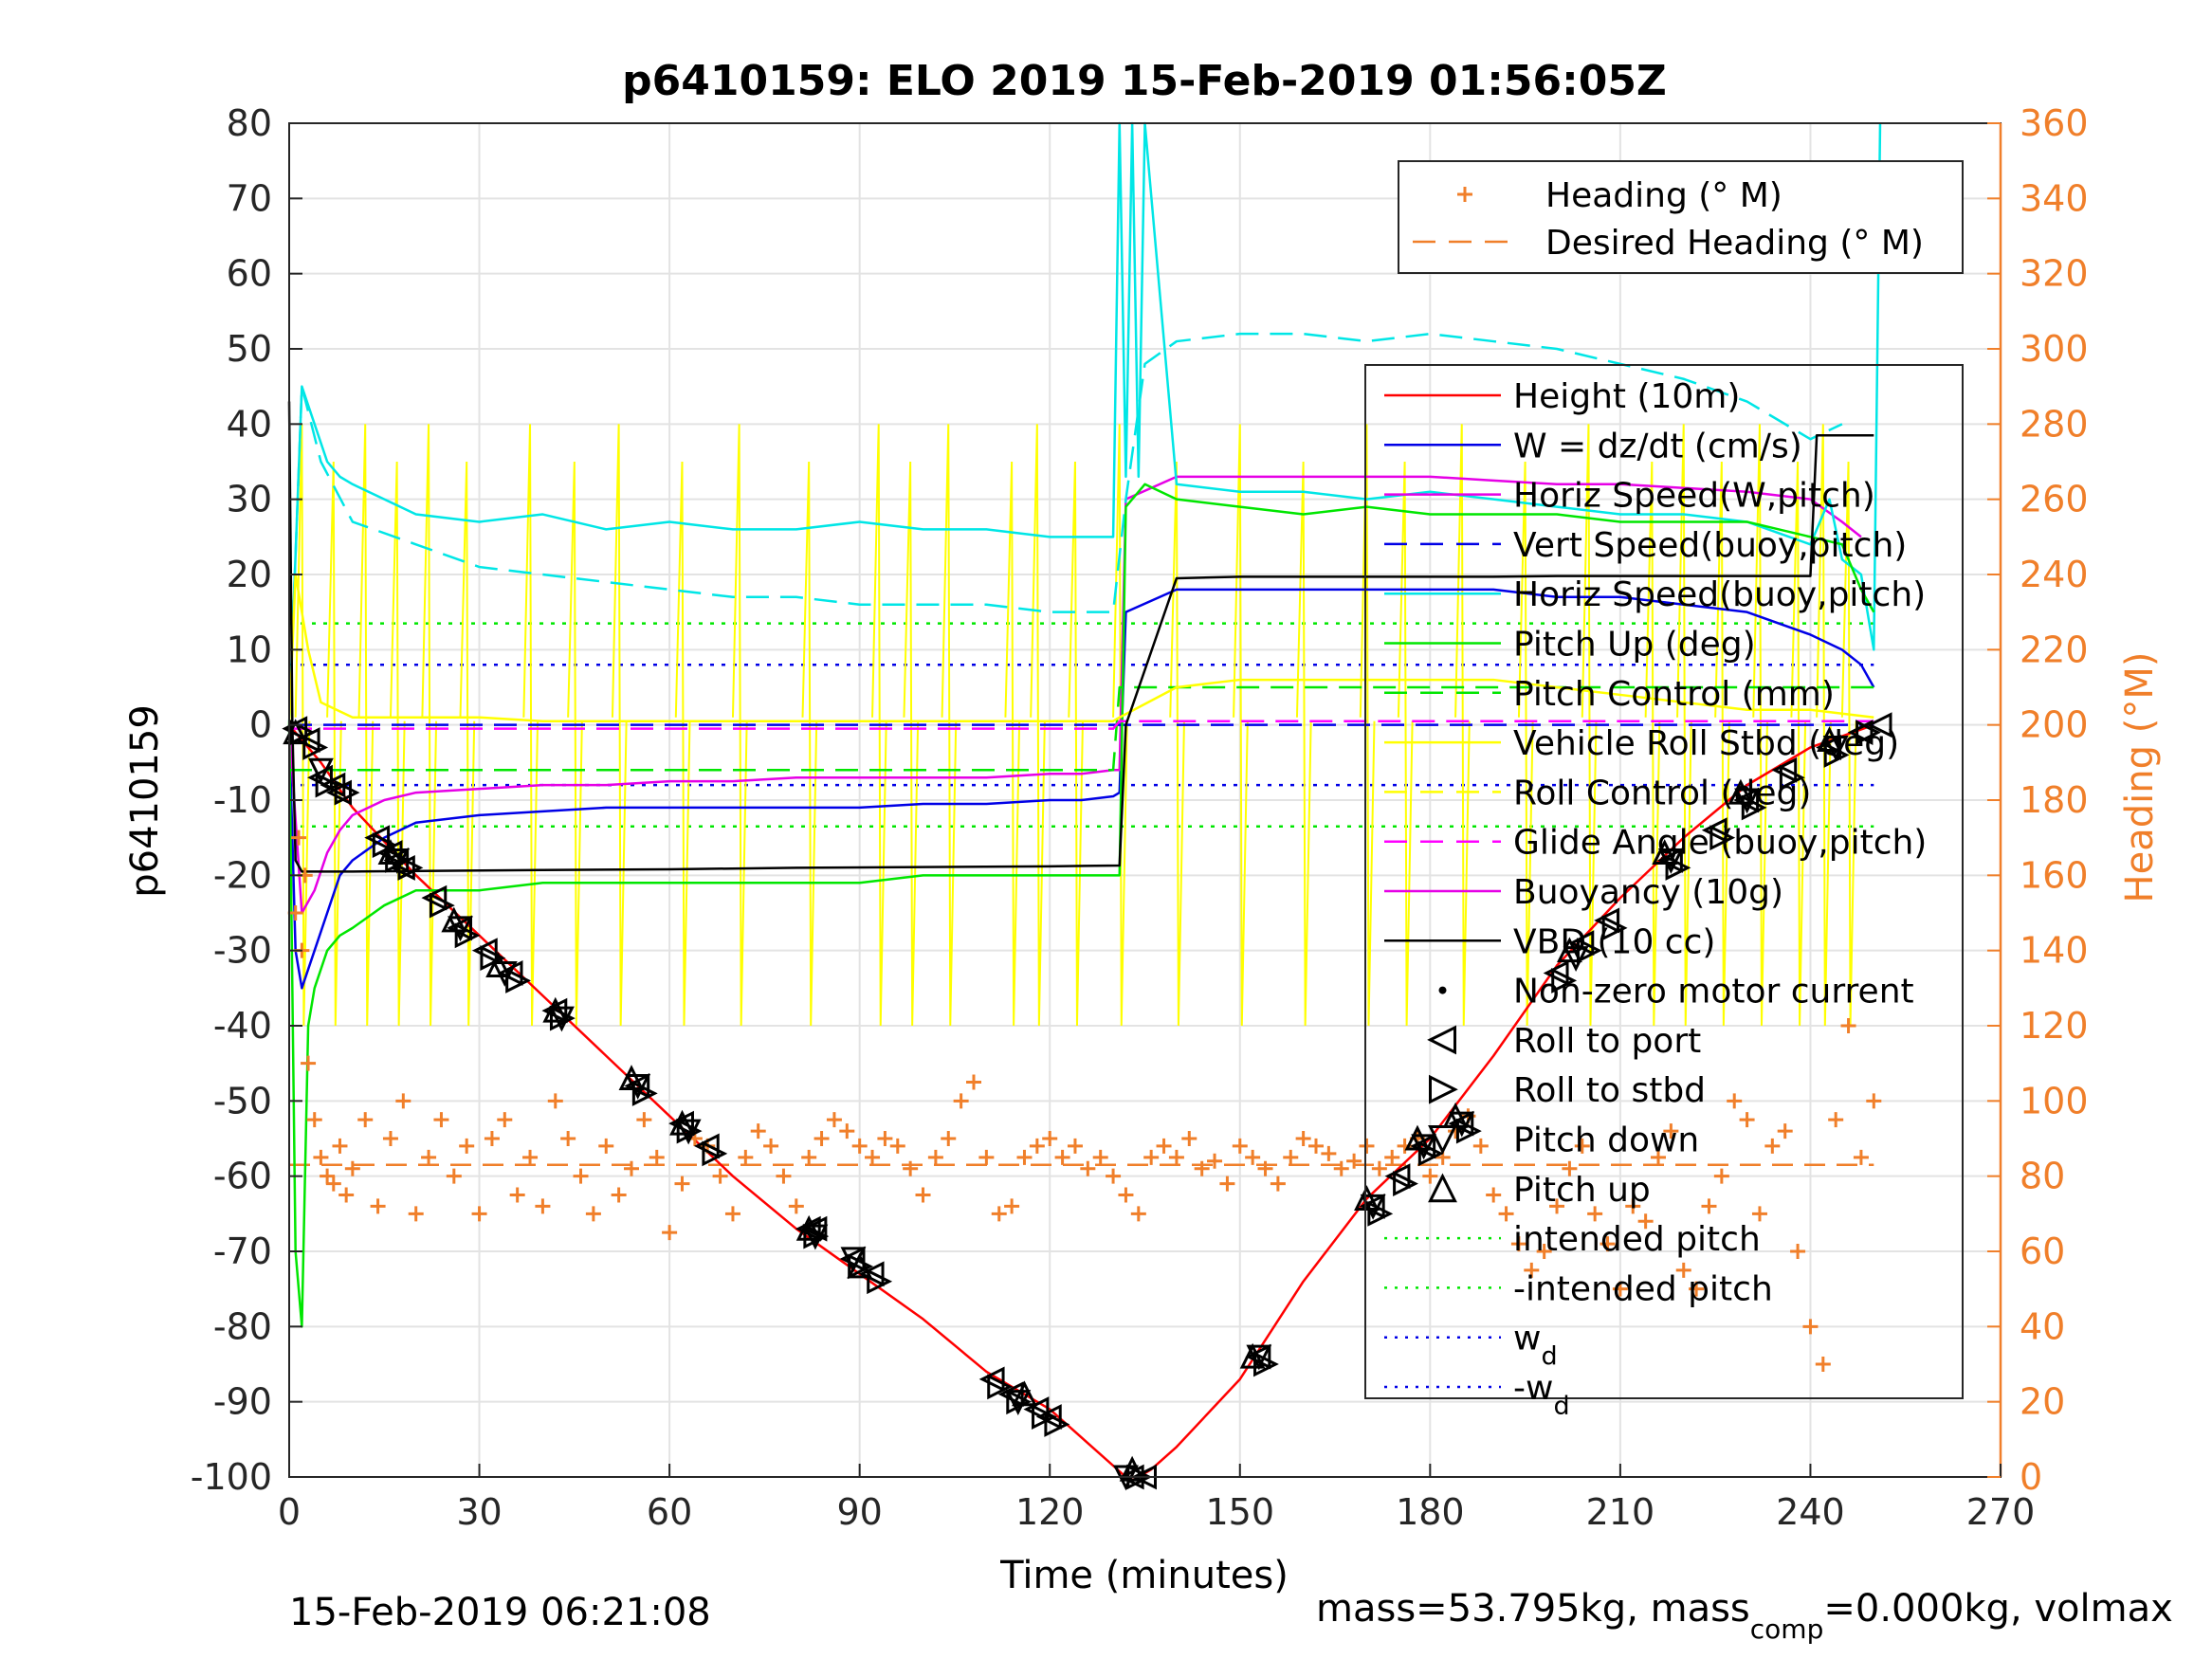  I want to click on y-tick-label: 50, so click(249, 349).